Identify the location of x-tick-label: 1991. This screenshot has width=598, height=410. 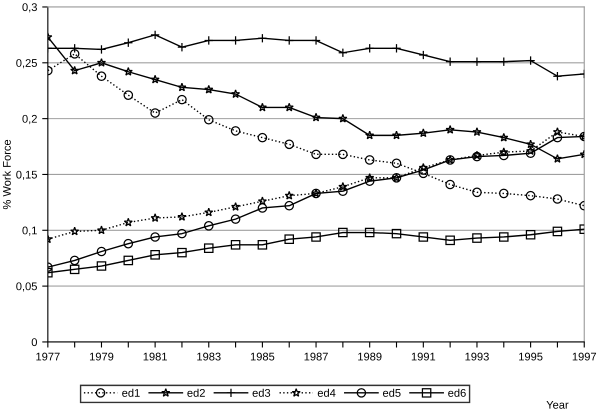
(424, 356).